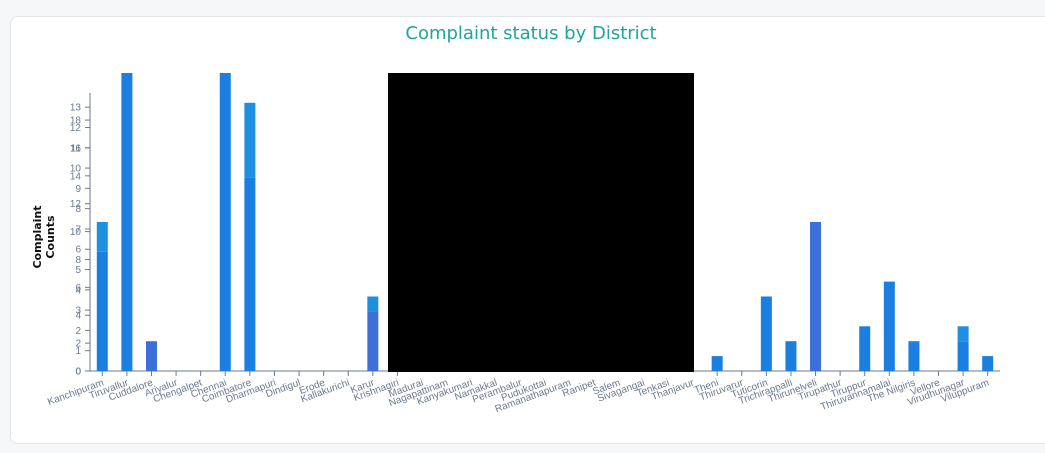  Describe the element at coordinates (78, 189) in the screenshot. I see `y-tick-label: 9` at that location.